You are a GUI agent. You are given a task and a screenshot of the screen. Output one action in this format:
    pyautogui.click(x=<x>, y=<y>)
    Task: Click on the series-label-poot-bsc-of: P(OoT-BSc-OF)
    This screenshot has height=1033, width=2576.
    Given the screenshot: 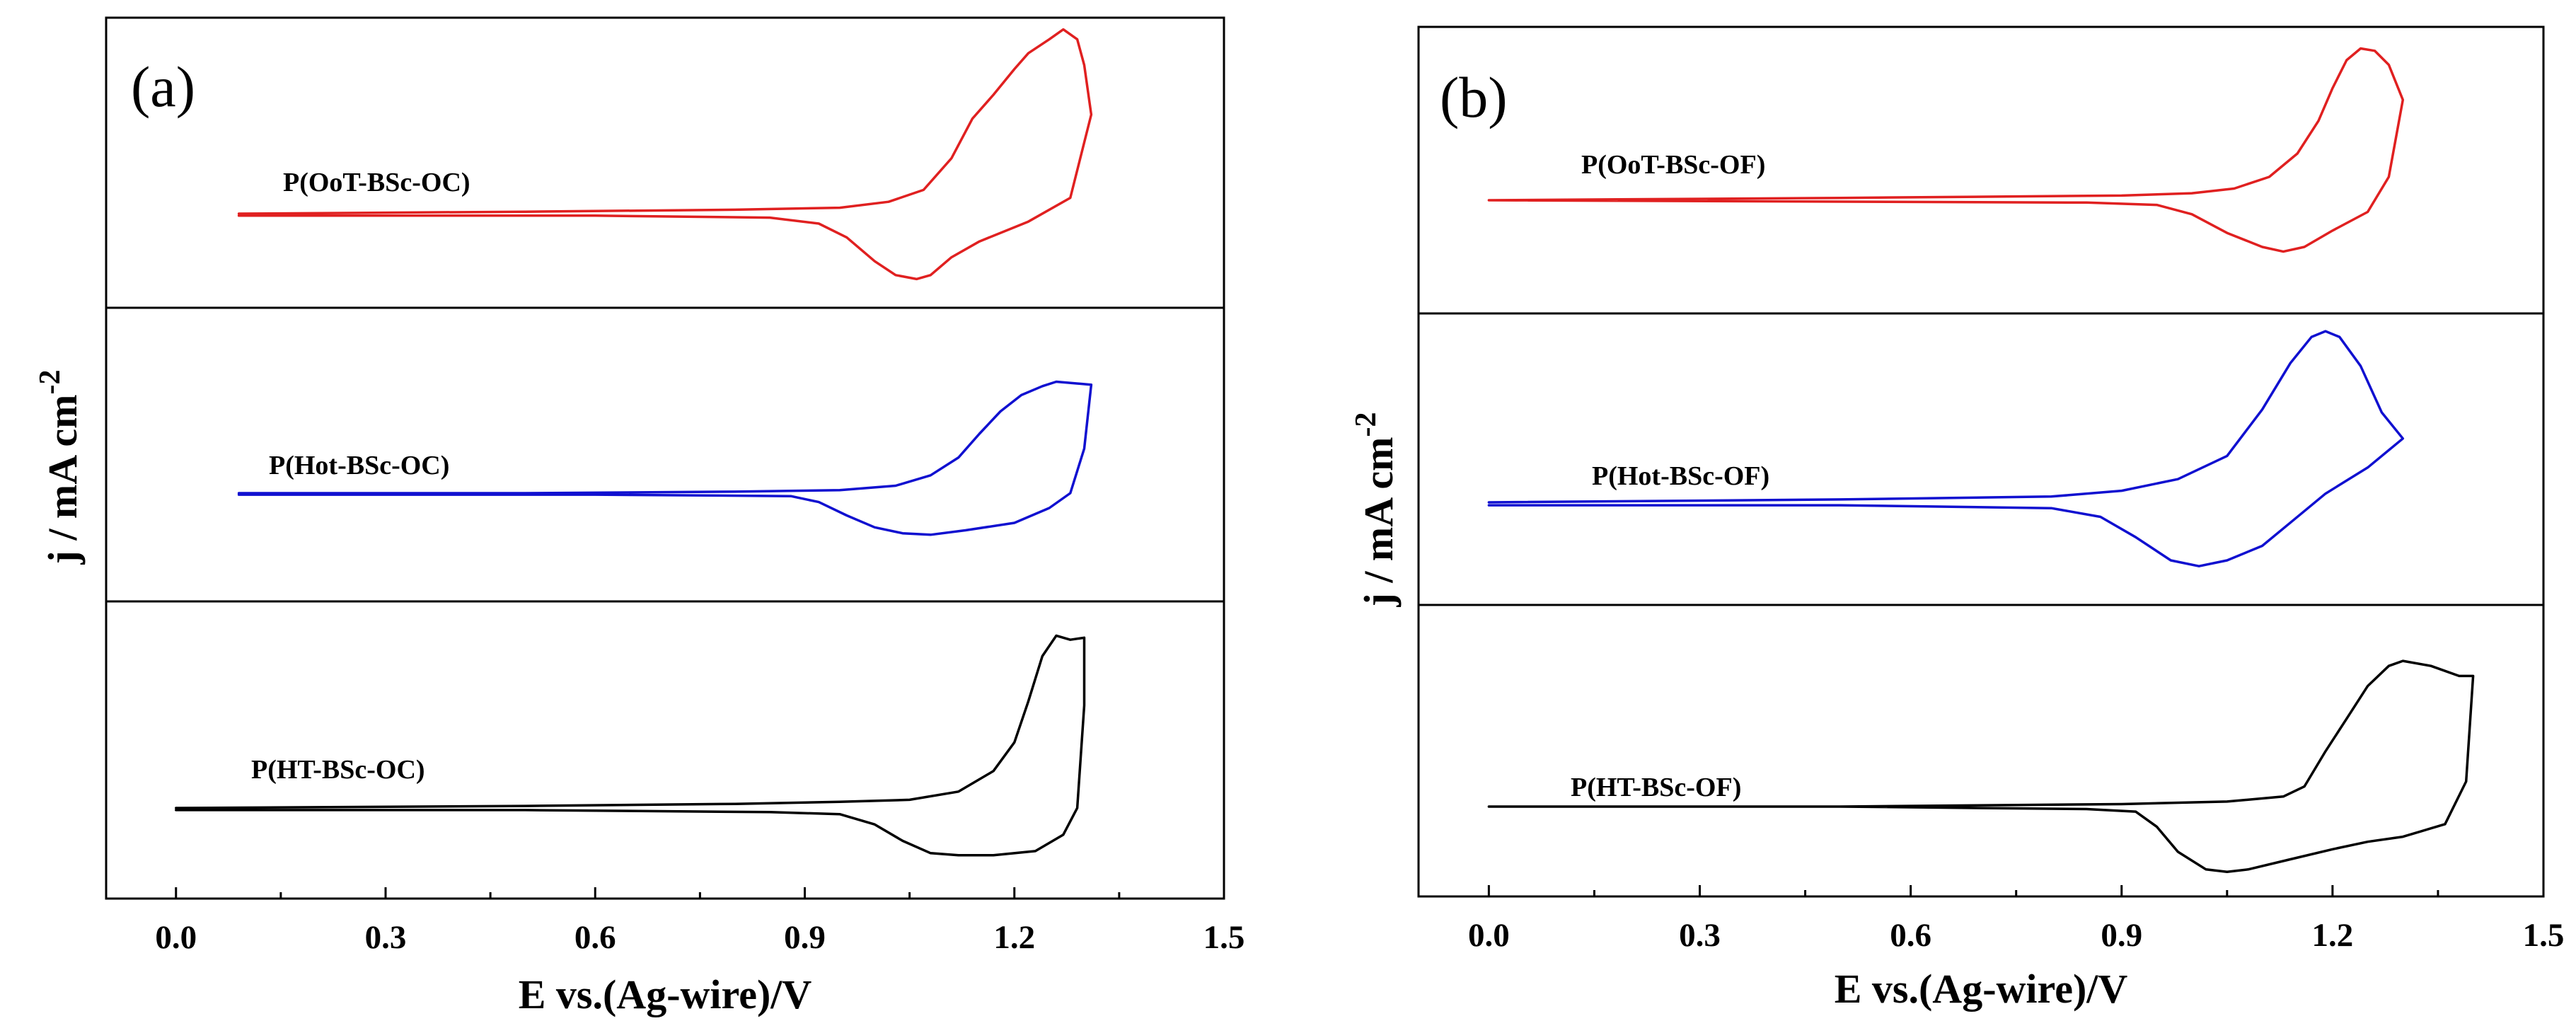 What is the action you would take?
    pyautogui.click(x=1673, y=165)
    